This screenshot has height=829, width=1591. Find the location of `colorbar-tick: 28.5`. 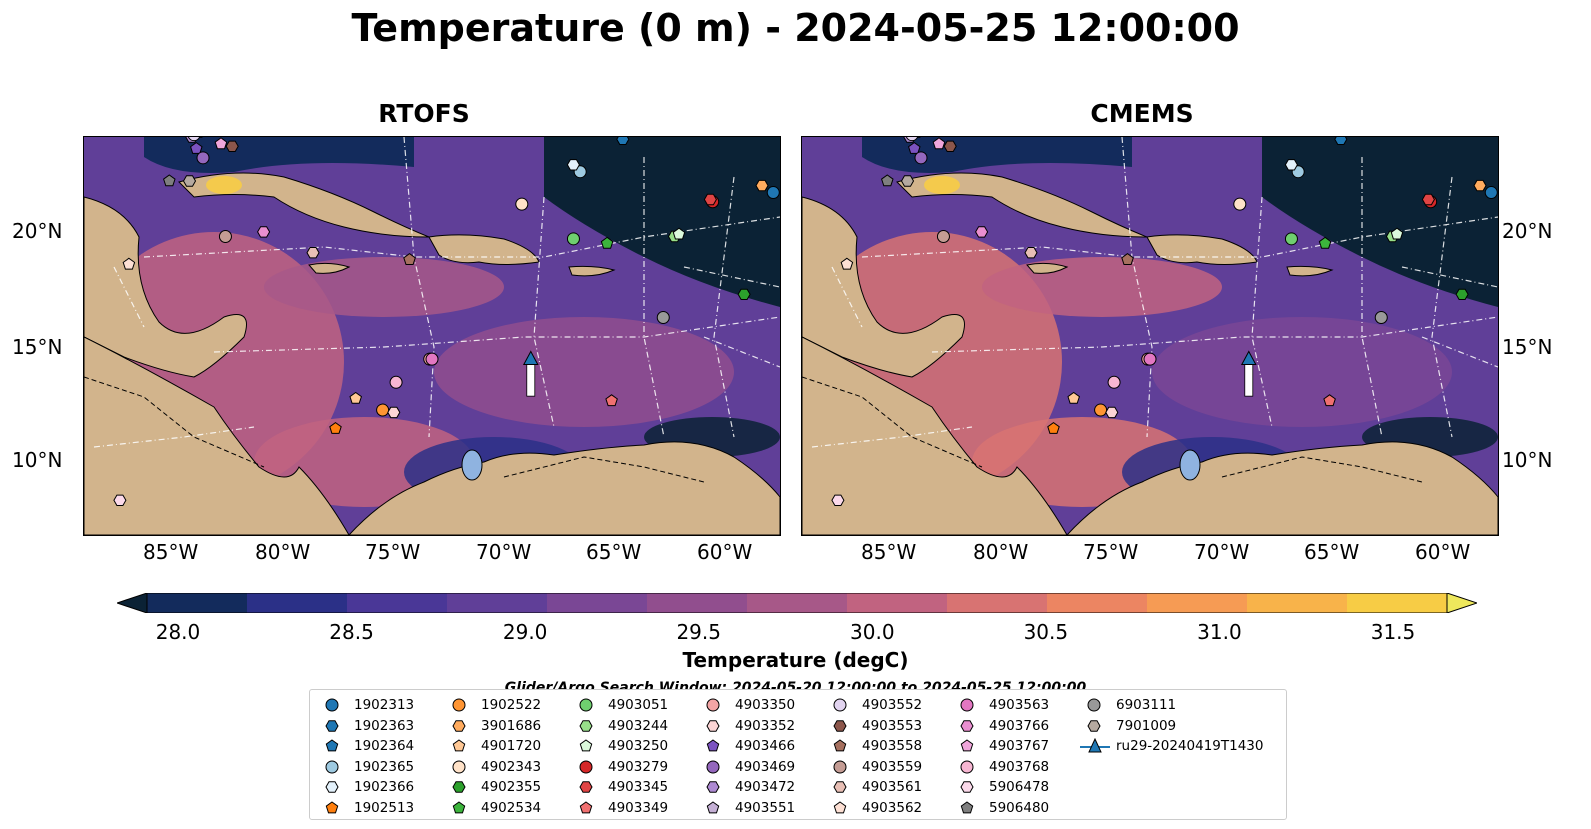

colorbar-tick: 28.5 is located at coordinates (351, 632).